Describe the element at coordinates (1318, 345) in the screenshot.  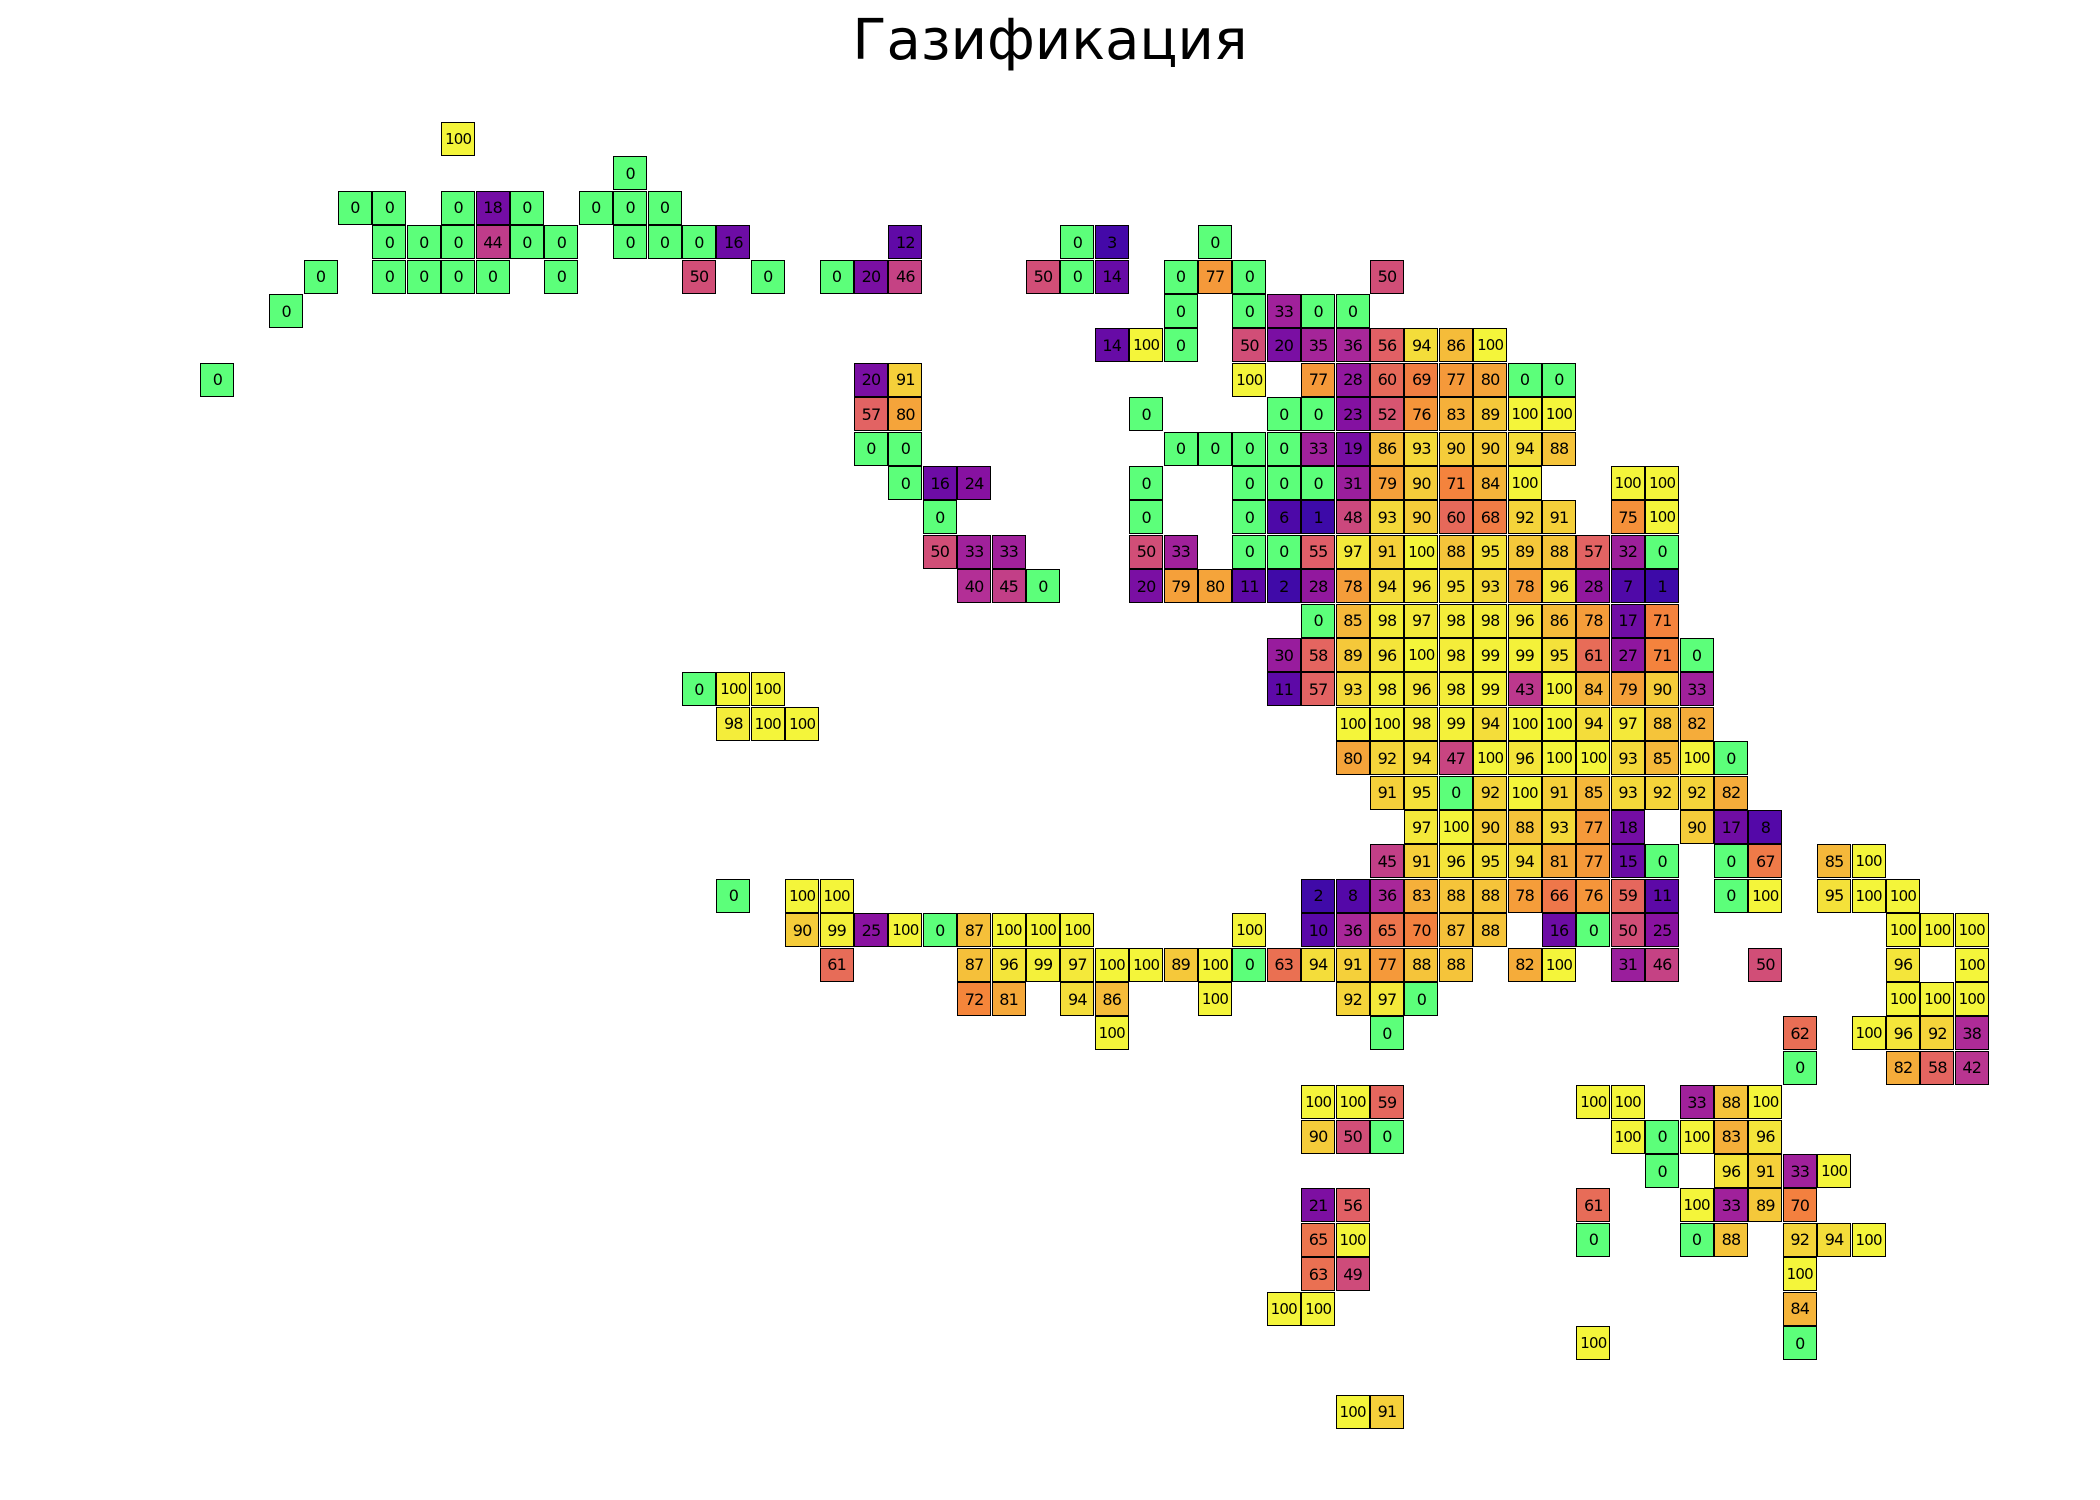
I see `region-value: 35` at that location.